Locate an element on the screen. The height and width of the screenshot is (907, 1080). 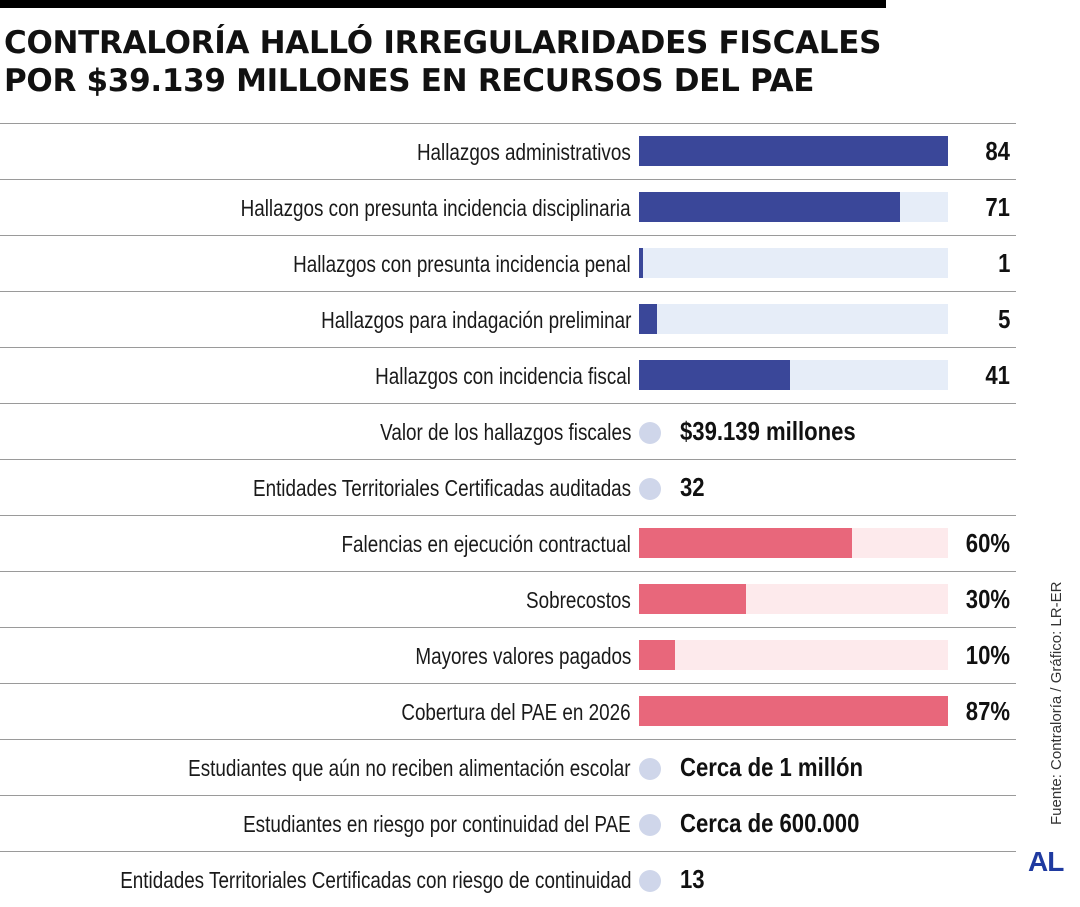
row-label: Mayores valores pagados is located at coordinates (523, 656).